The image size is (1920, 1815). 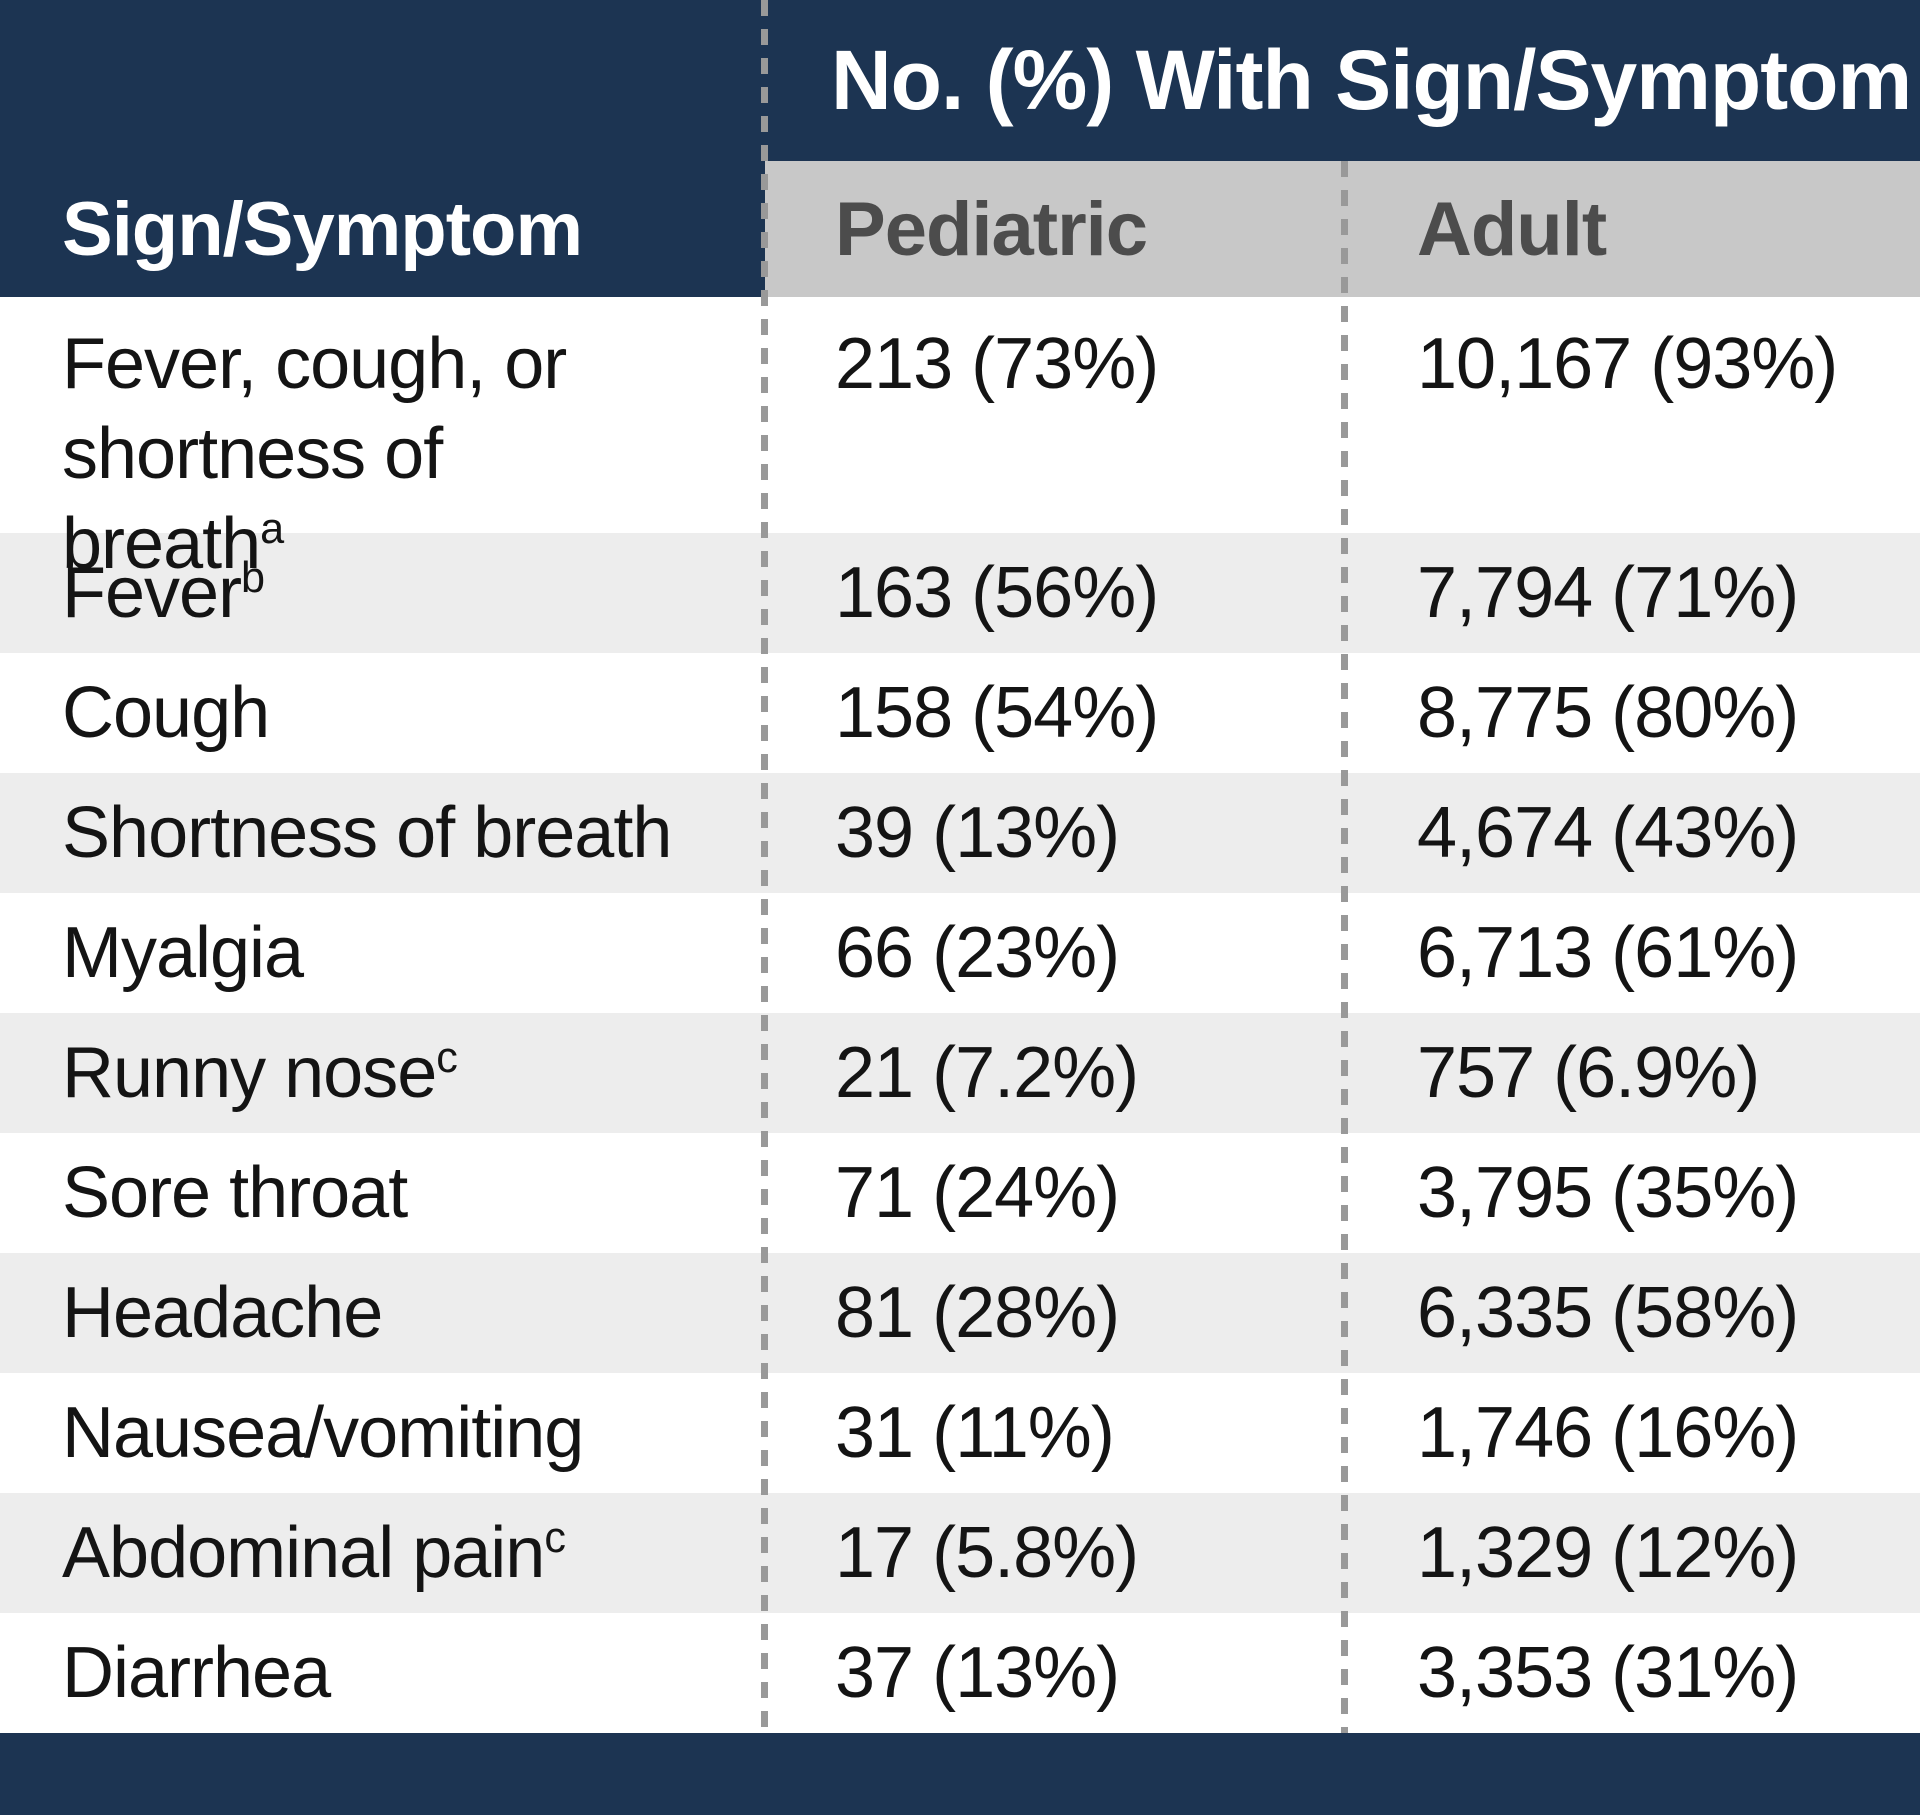 I want to click on symptom-label: Sore throat, so click(x=235, y=1193).